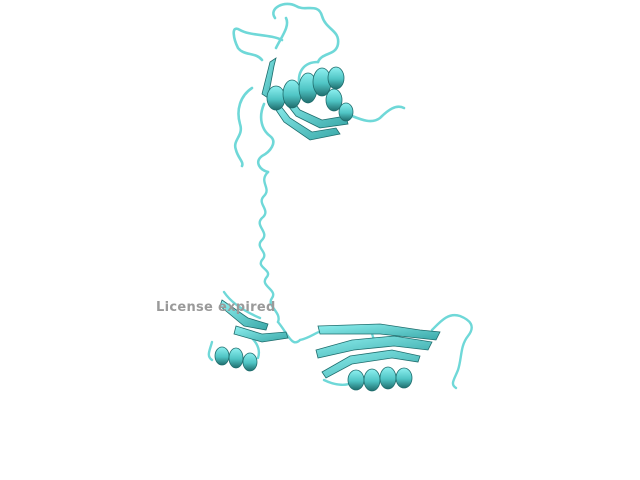 The image size is (640, 480). What do you see at coordinates (310, 94) in the screenshot?
I see `upper-helix` at bounding box center [310, 94].